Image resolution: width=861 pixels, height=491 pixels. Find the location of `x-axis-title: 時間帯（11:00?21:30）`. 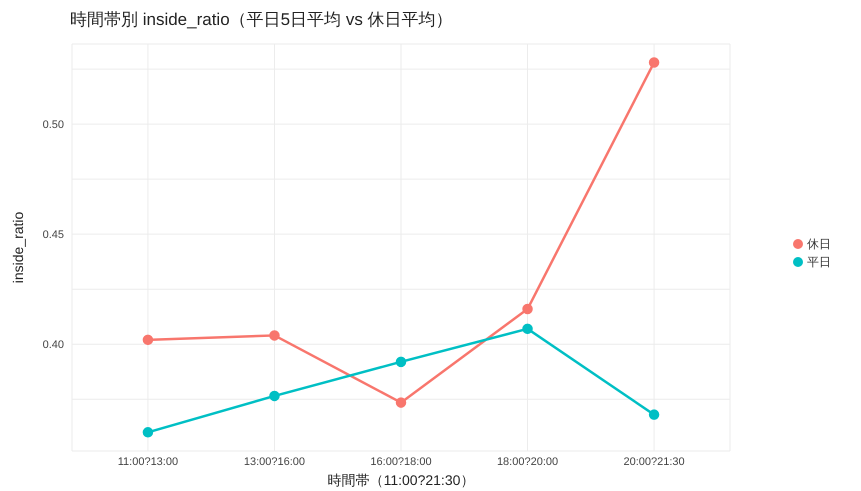

x-axis-title: 時間帯（11:00?21:30） is located at coordinates (401, 480).